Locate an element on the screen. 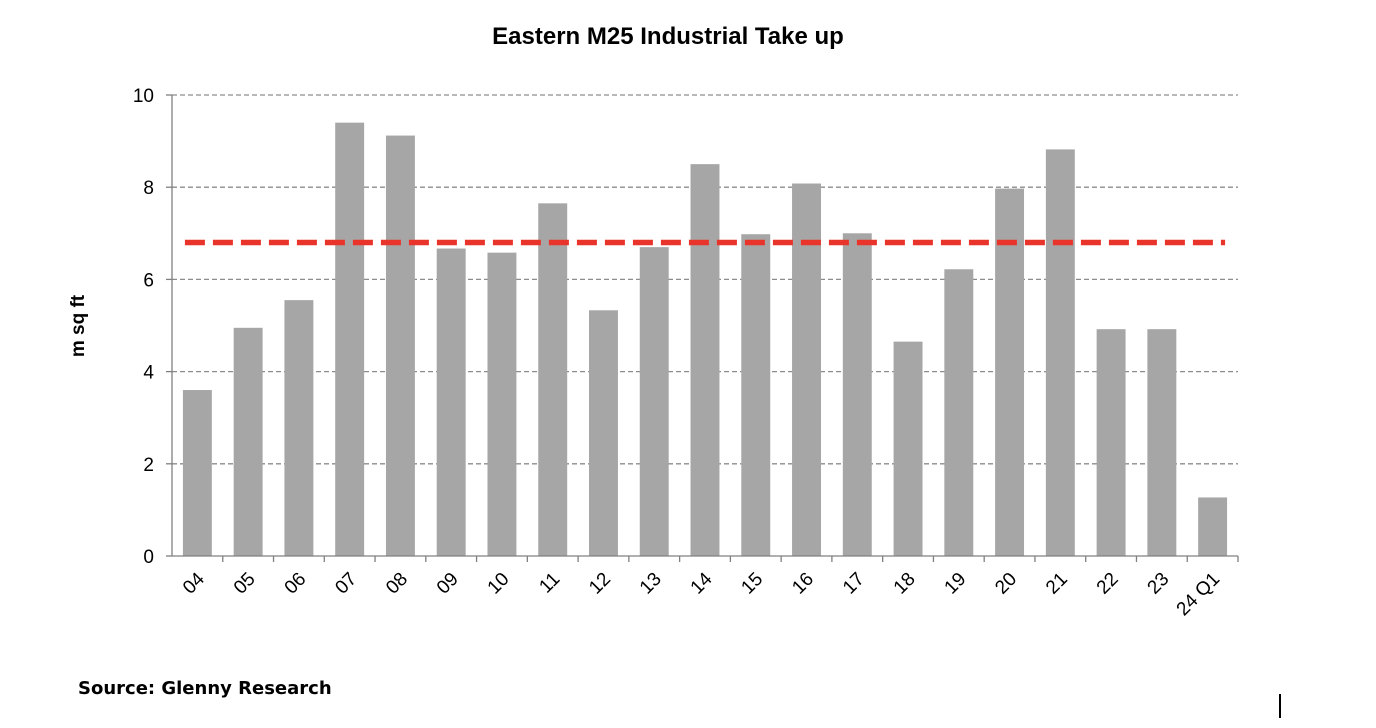  x-tick-label: 14 is located at coordinates (702, 583).